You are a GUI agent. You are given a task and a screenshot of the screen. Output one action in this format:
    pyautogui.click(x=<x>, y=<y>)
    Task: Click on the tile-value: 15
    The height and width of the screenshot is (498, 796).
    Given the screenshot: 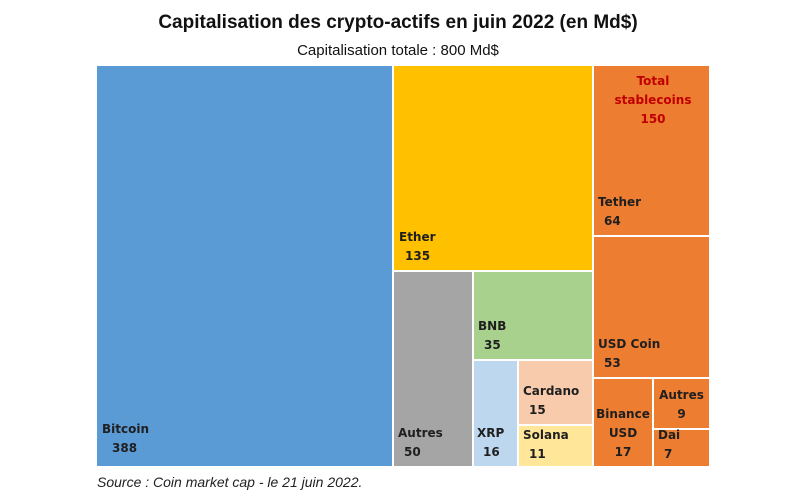 What is the action you would take?
    pyautogui.click(x=537, y=410)
    